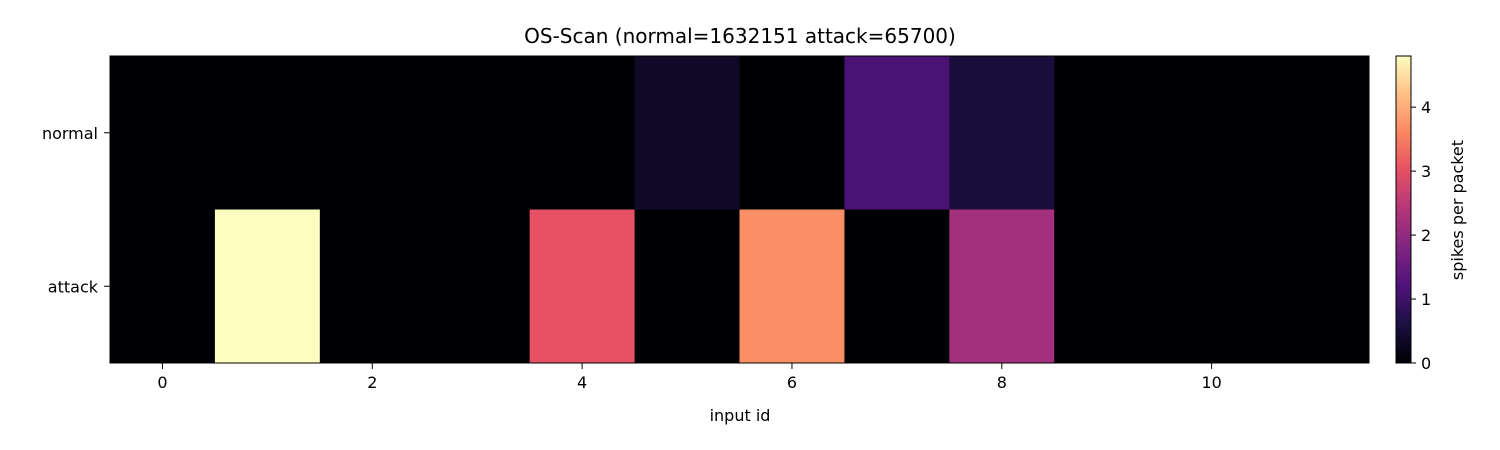 The height and width of the screenshot is (450, 1500). I want to click on x-tick-label: 2, so click(372, 382).